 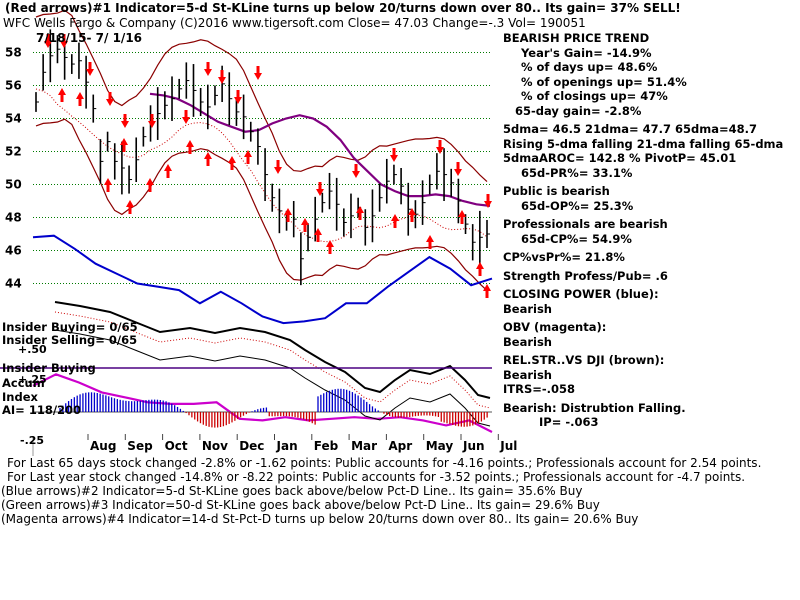 What do you see at coordinates (539, 389) in the screenshot?
I see `right-panel-line: ITRS=-.058` at bounding box center [539, 389].